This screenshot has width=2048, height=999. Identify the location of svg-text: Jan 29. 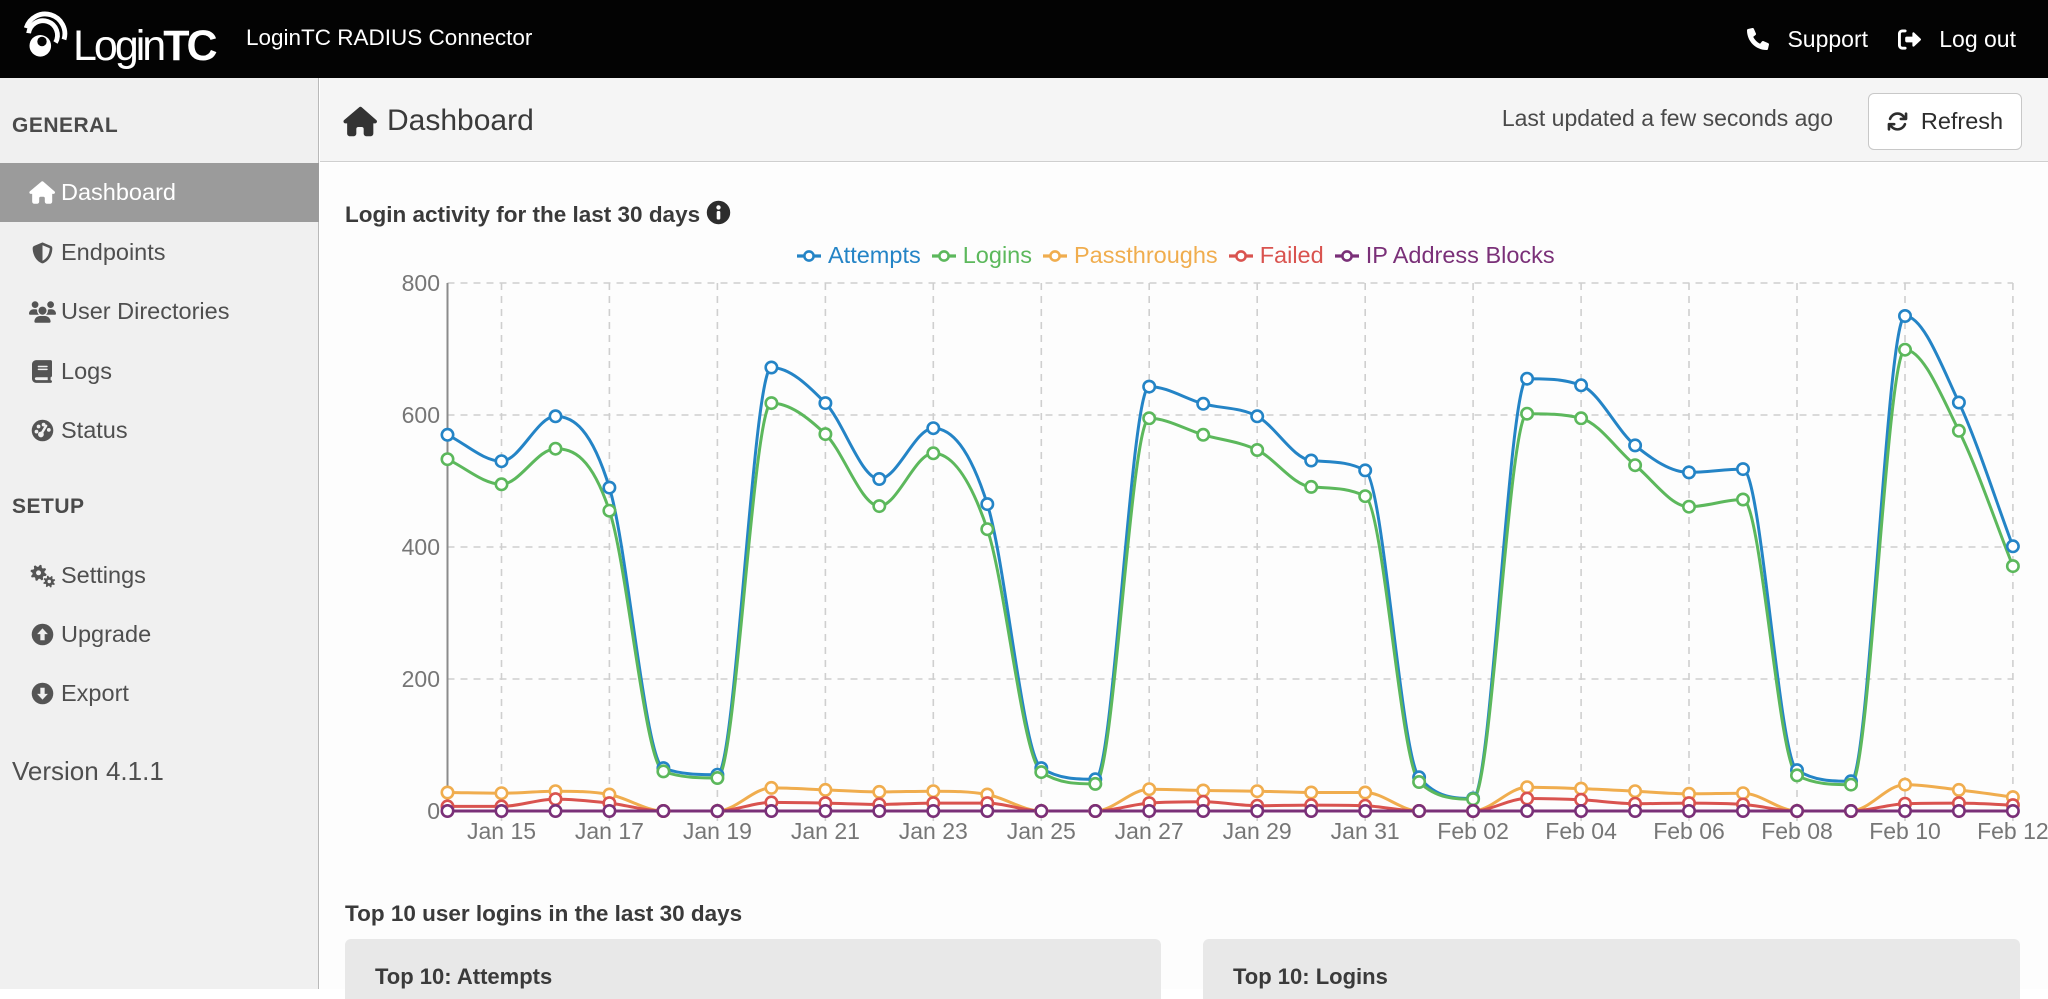
(1257, 831).